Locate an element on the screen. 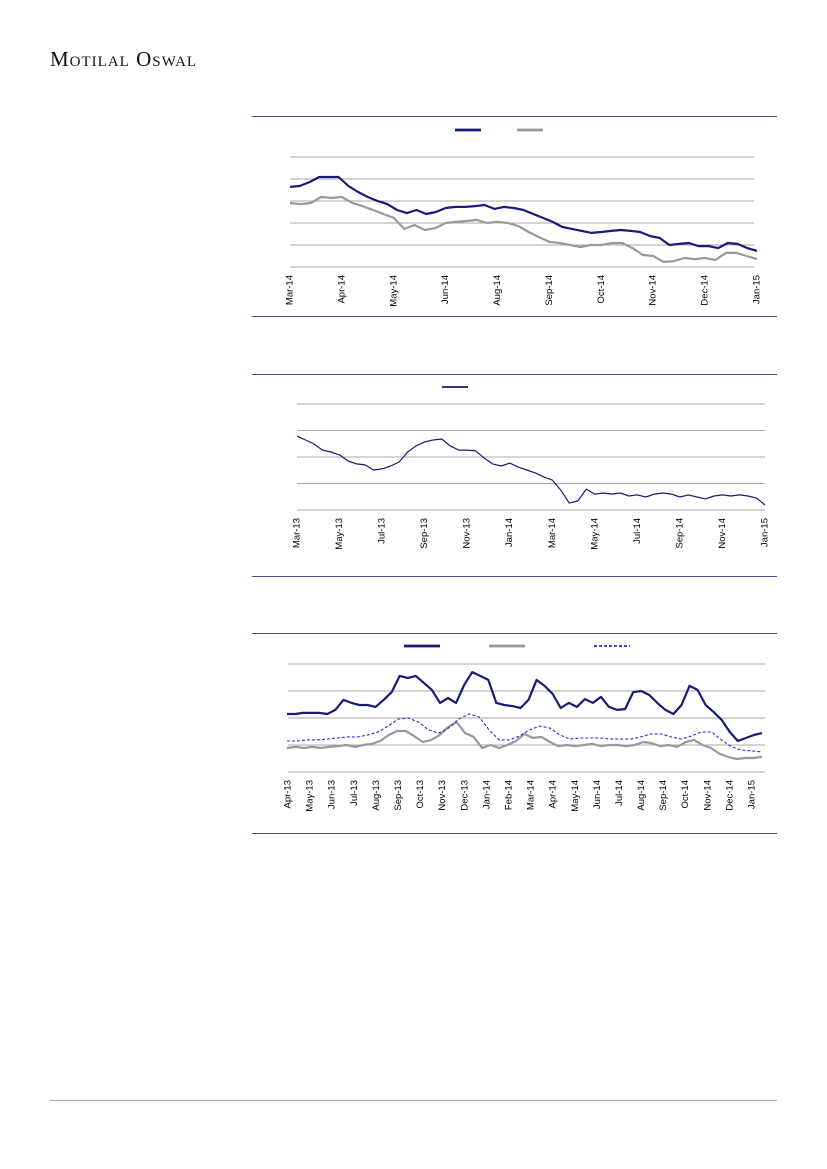  x-tick-label: Apr-13 is located at coordinates (288, 794).